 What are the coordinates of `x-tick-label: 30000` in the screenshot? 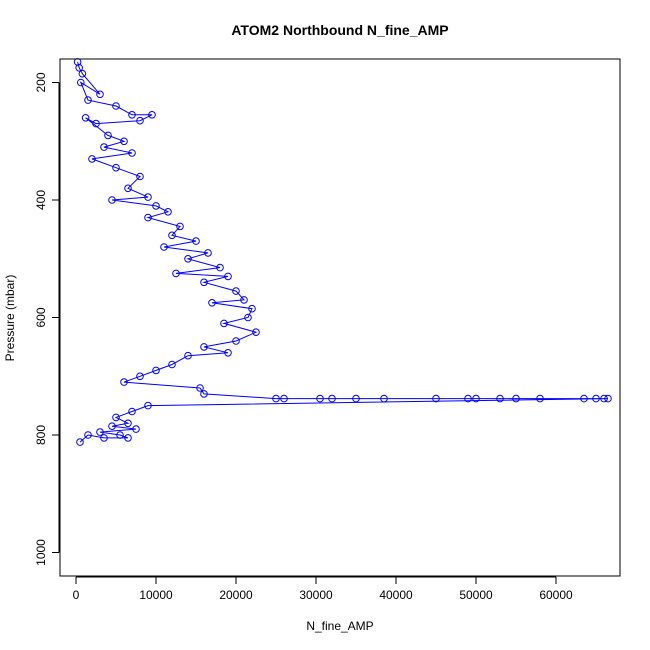 It's located at (316, 595).